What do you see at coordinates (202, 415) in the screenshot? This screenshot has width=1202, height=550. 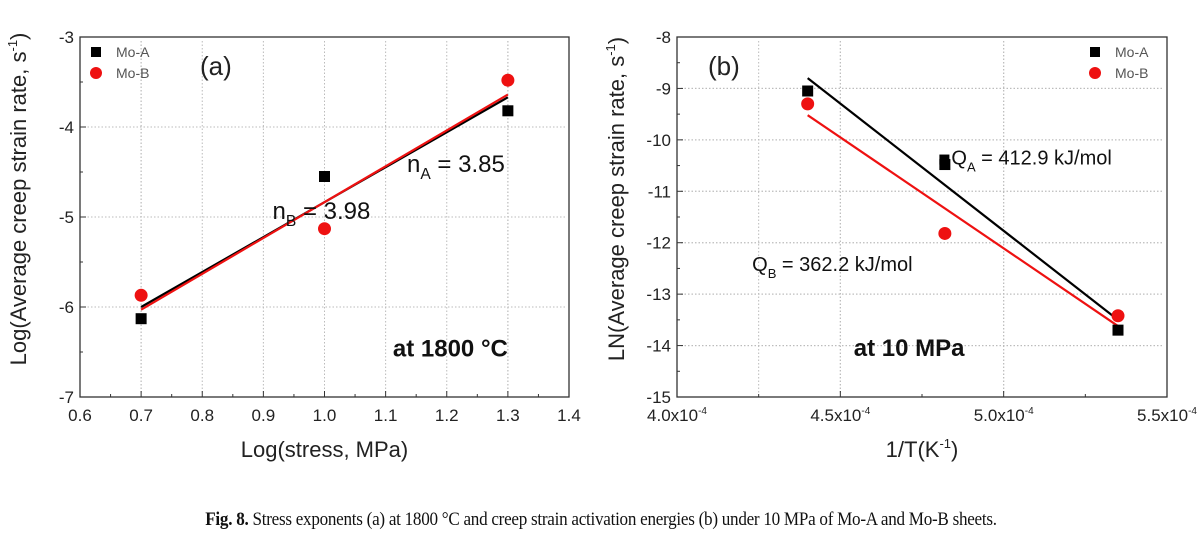 I see `x-tick-label: 0.8` at bounding box center [202, 415].